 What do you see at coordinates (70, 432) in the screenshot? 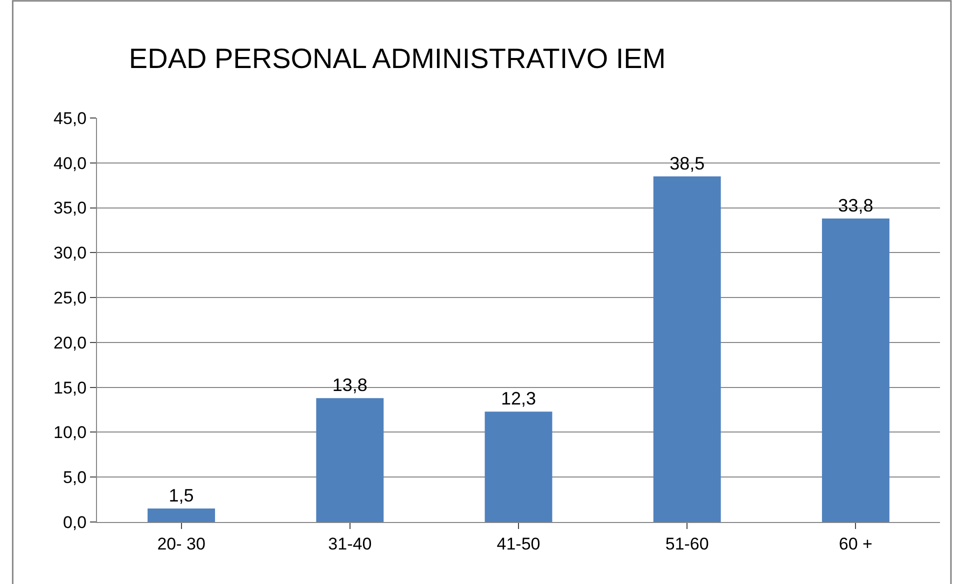
I see `y-tick-label: 10,0` at bounding box center [70, 432].